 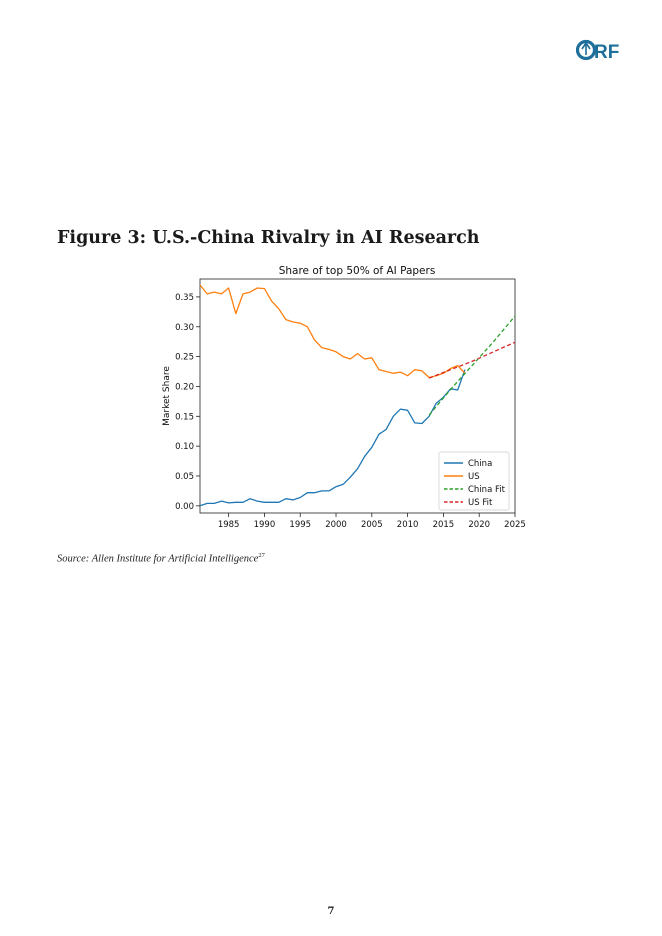 I want to click on y-axis-label: Market Share, so click(x=167, y=396).